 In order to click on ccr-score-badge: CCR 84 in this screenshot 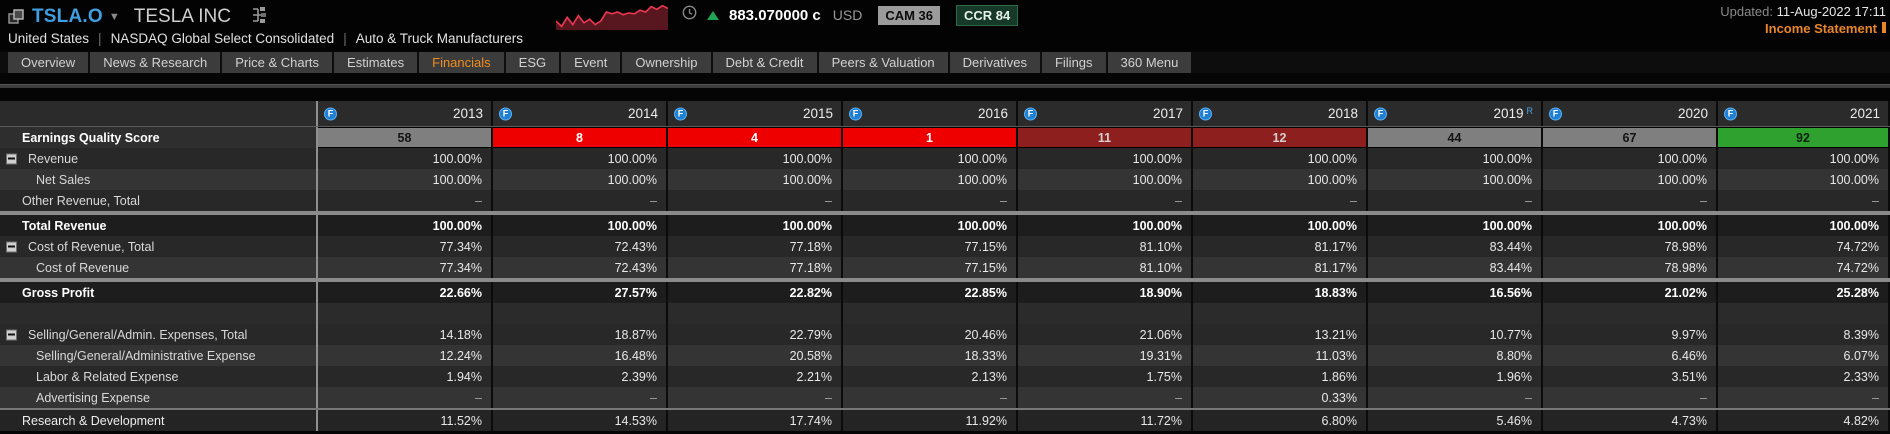, I will do `click(987, 15)`.